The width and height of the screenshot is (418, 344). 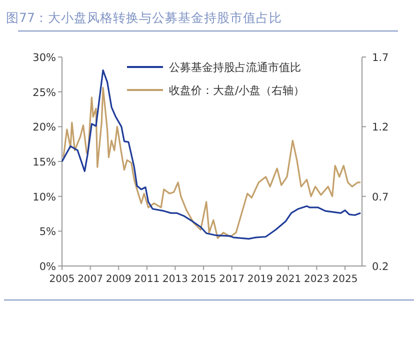 What do you see at coordinates (144, 17) in the screenshot?
I see `chart-title: 图77：大小盘风格转换与公募基金持股市值占比` at bounding box center [144, 17].